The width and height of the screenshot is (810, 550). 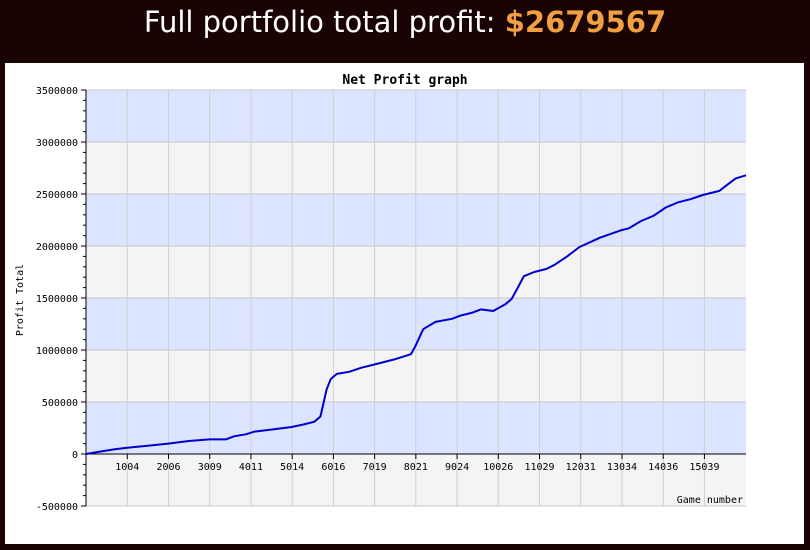 I want to click on x-tick-label: 7019, so click(x=375, y=467).